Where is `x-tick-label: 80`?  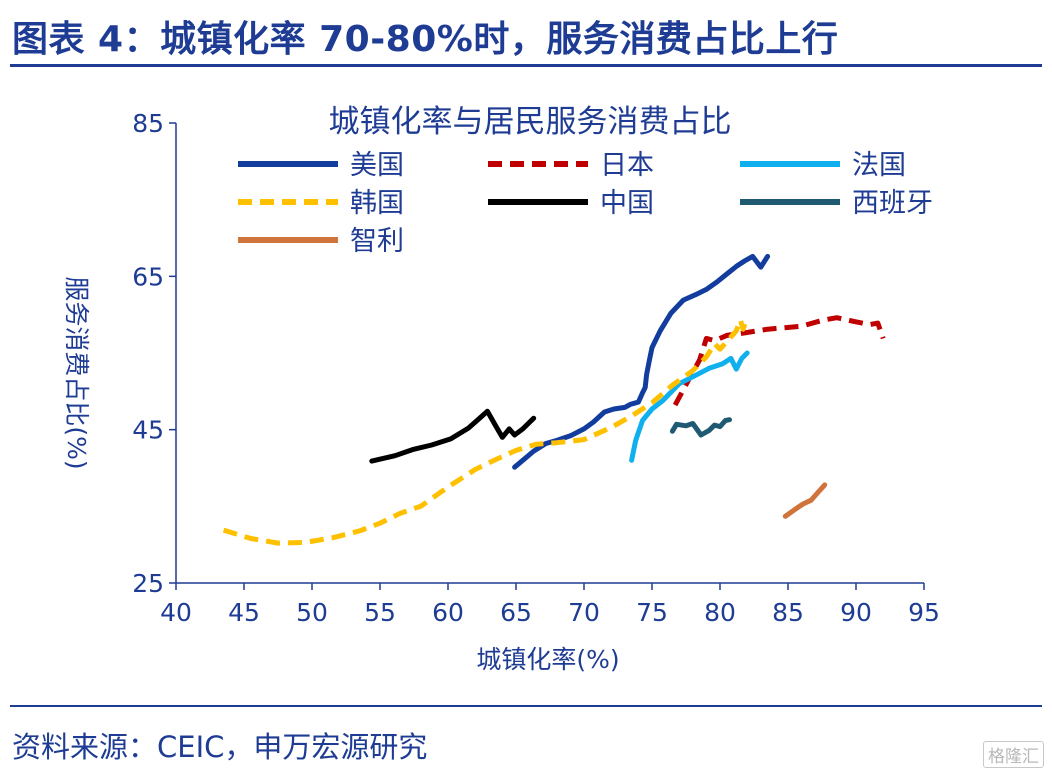
x-tick-label: 80 is located at coordinates (720, 612).